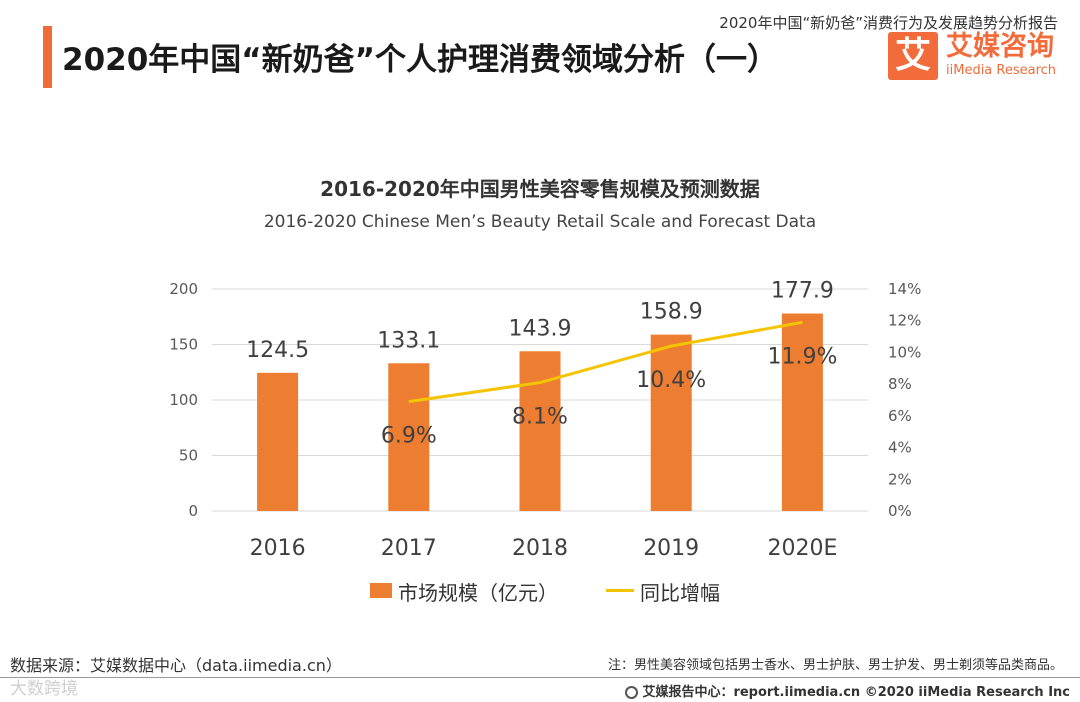 This screenshot has width=1080, height=702. I want to click on watermark: 大数跨境, so click(44, 689).